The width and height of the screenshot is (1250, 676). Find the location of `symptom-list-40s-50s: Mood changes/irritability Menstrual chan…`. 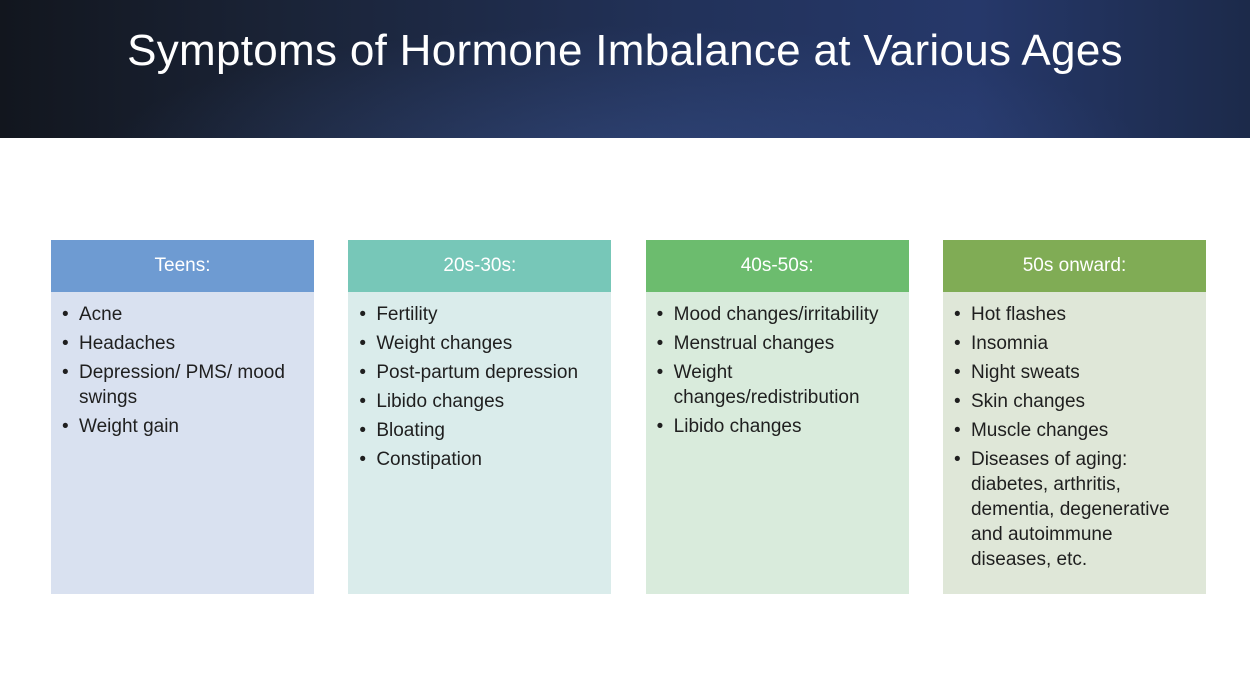

symptom-list-40s-50s: Mood changes/irritability Menstrual chan… is located at coordinates (778, 370).